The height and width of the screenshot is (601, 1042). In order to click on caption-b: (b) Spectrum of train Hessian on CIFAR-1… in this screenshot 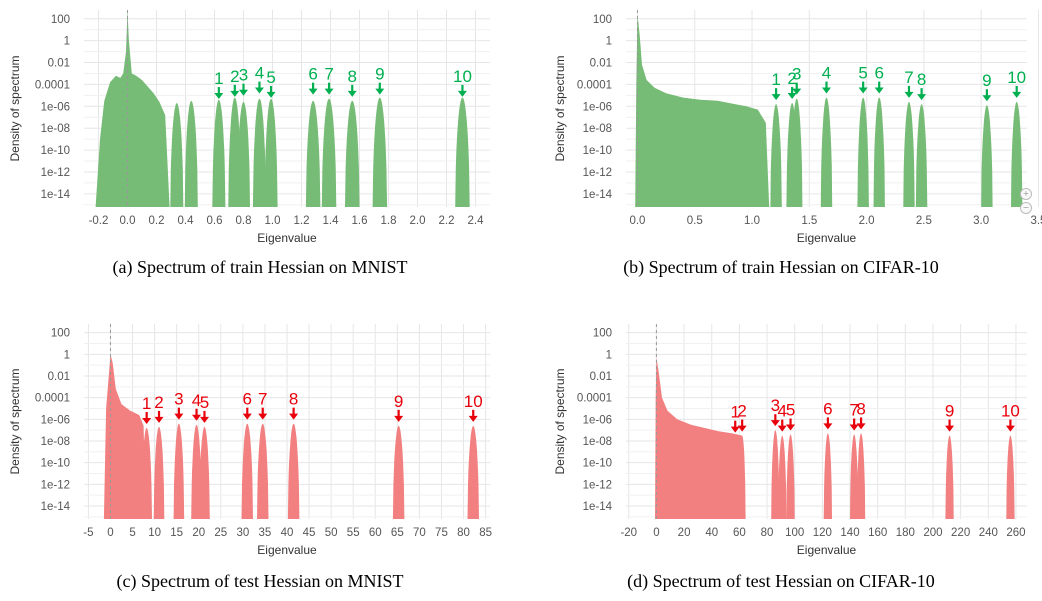, I will do `click(781, 267)`.